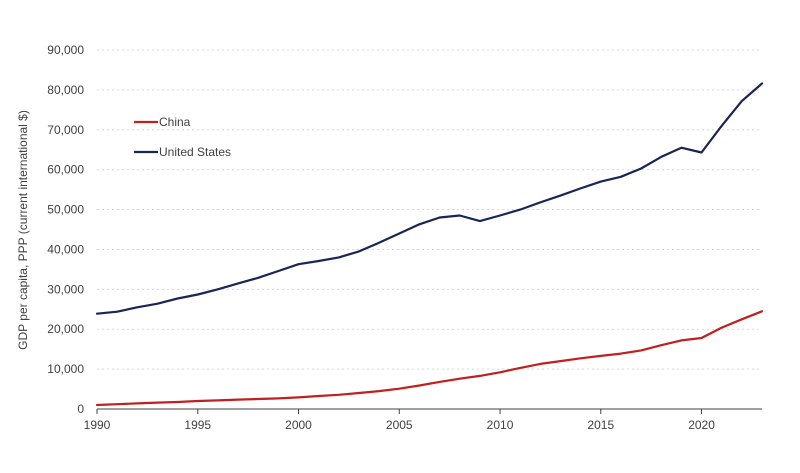 This screenshot has width=800, height=473. Describe the element at coordinates (65, 329) in the screenshot. I see `y-tick-label: 20,000` at that location.